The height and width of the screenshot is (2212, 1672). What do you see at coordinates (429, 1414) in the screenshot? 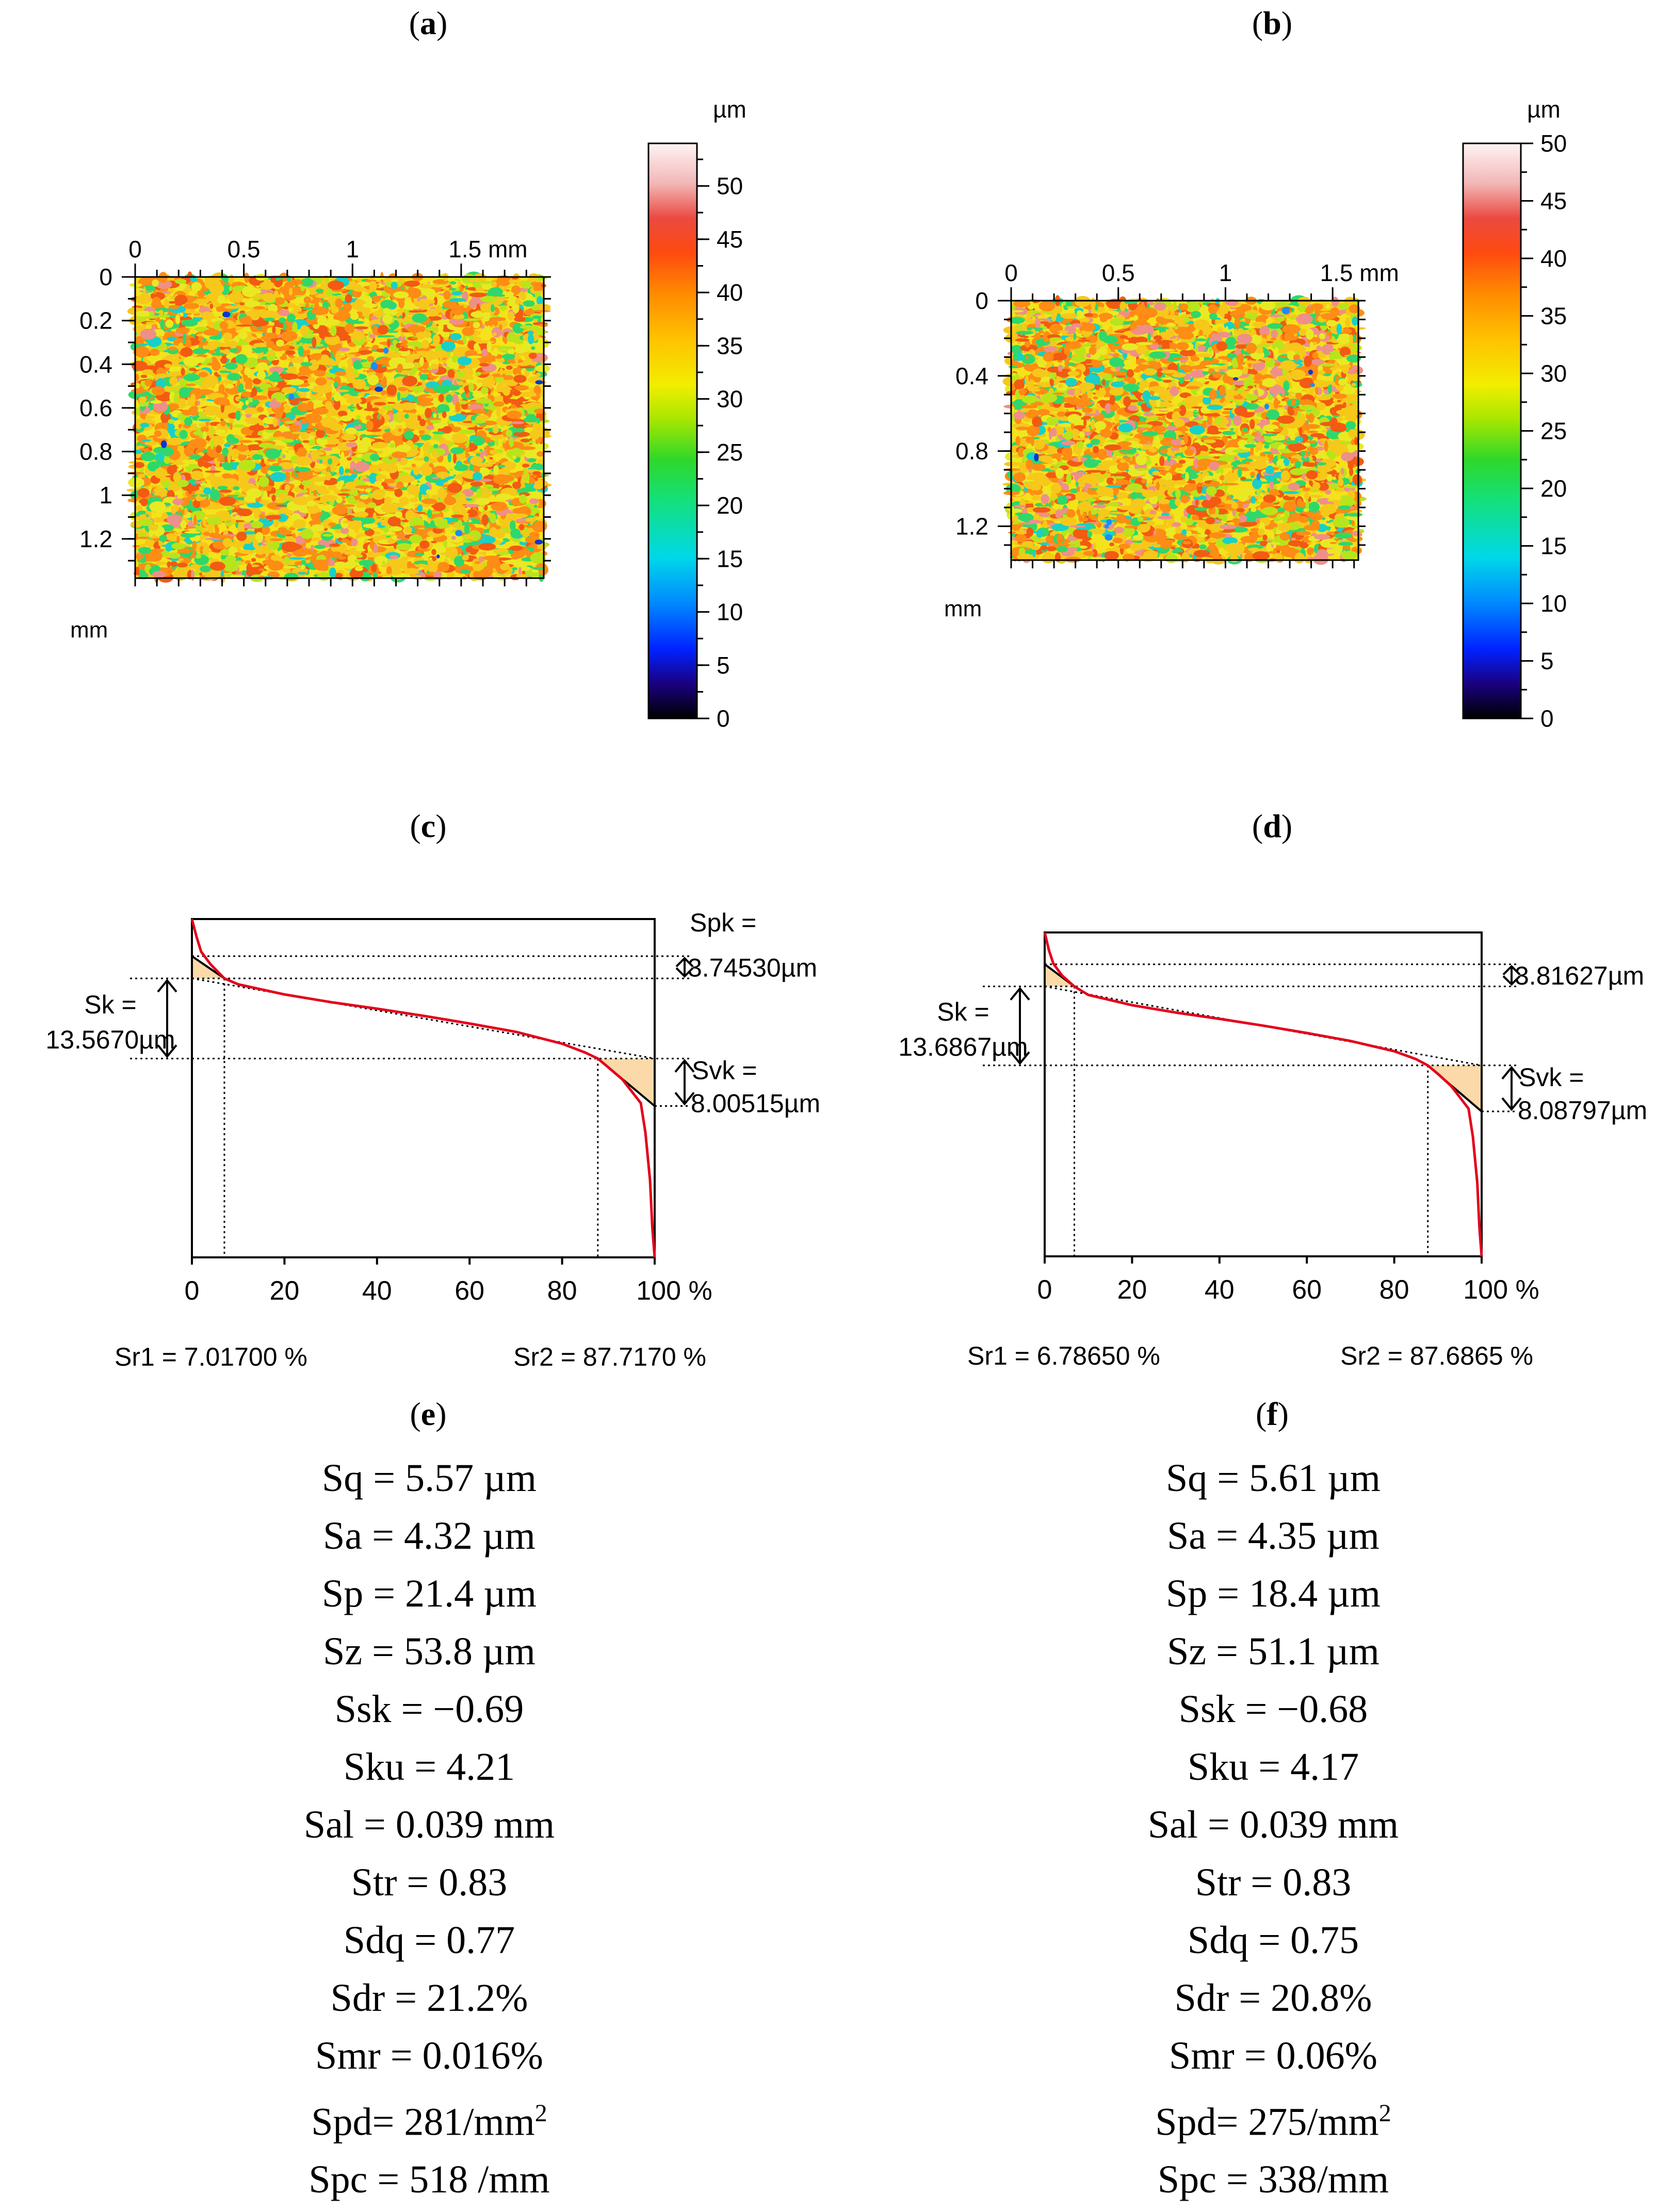
I see `panel-label-e: (e)` at bounding box center [429, 1414].